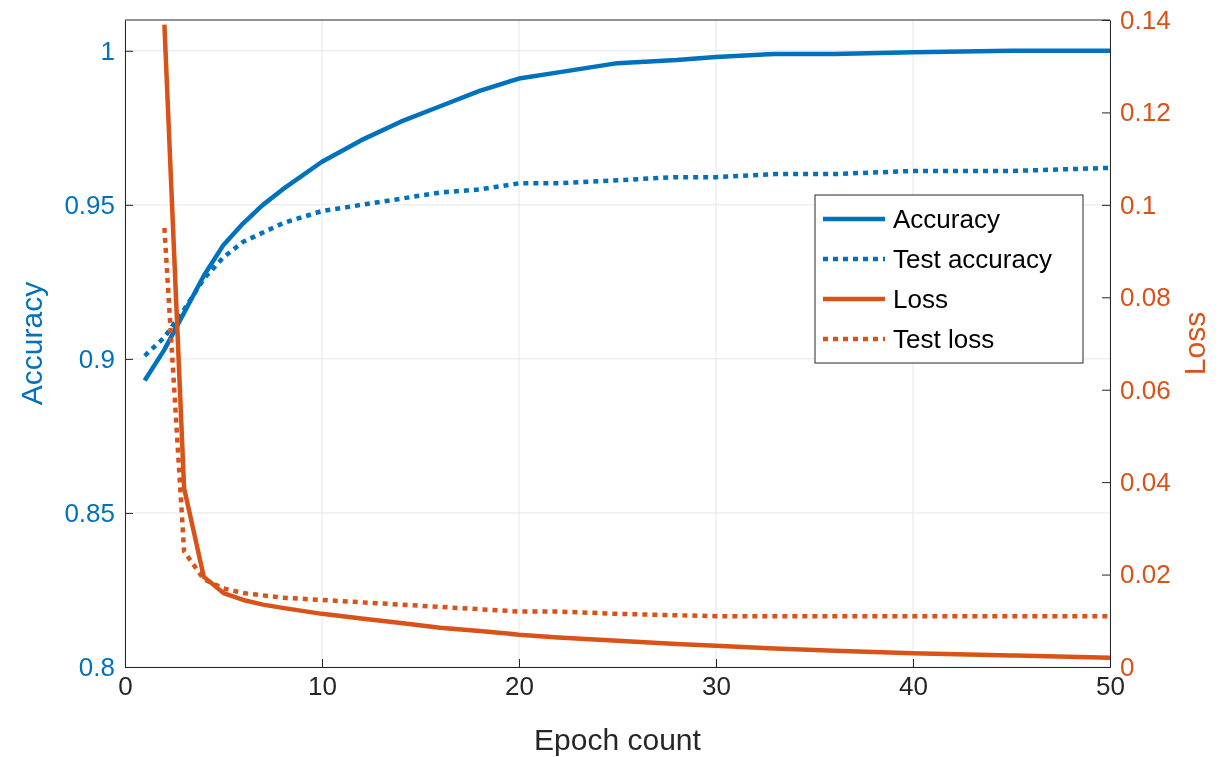  Describe the element at coordinates (1145, 112) in the screenshot. I see `y2-tick-label: 0.12` at that location.